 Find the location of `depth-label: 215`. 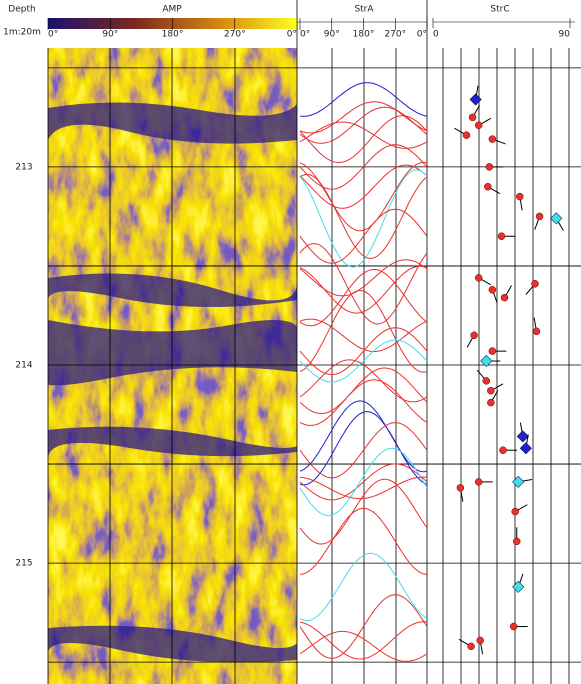

depth-label: 215 is located at coordinates (23, 564).